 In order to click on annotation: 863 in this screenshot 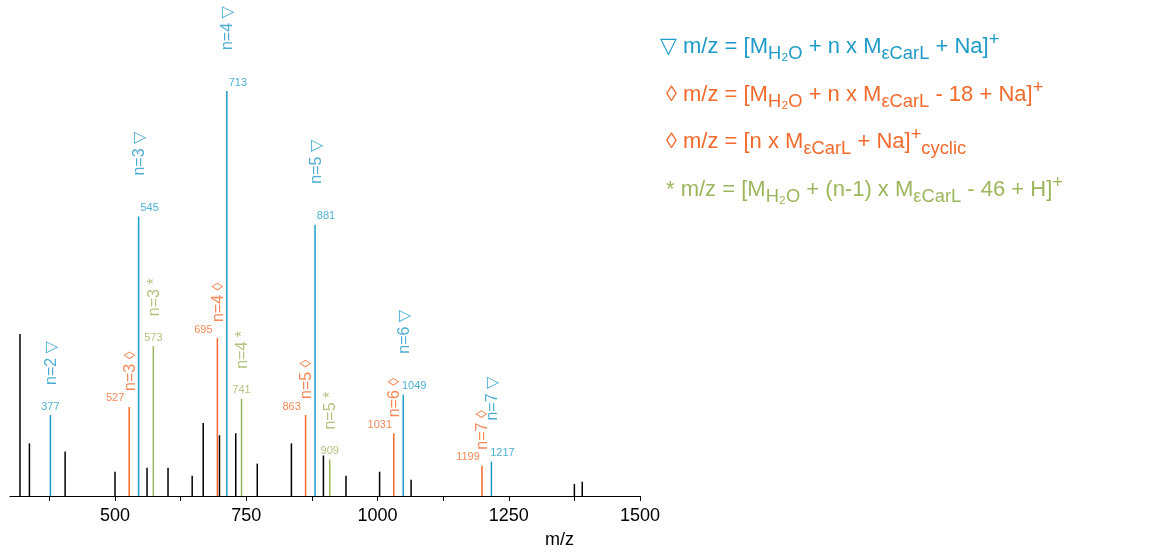, I will do `click(291, 405)`.